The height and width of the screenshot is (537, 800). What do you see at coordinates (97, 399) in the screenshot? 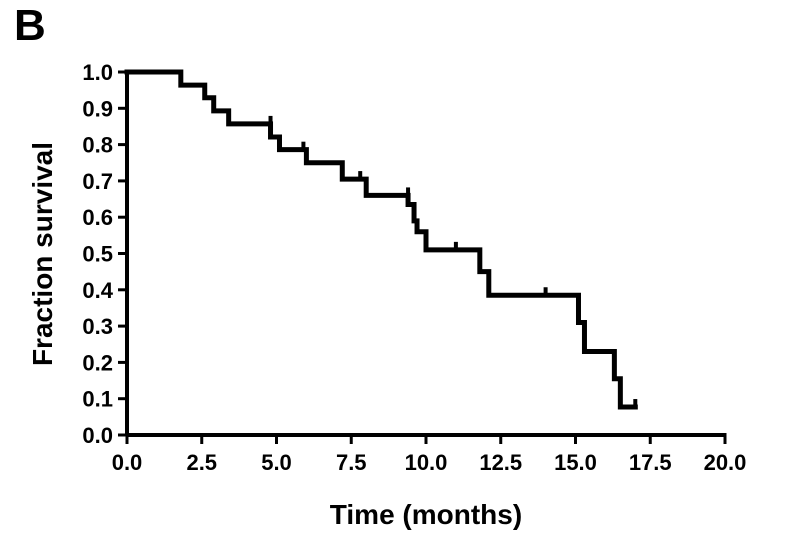
I see `y-tick-label: 0.1` at bounding box center [97, 399].